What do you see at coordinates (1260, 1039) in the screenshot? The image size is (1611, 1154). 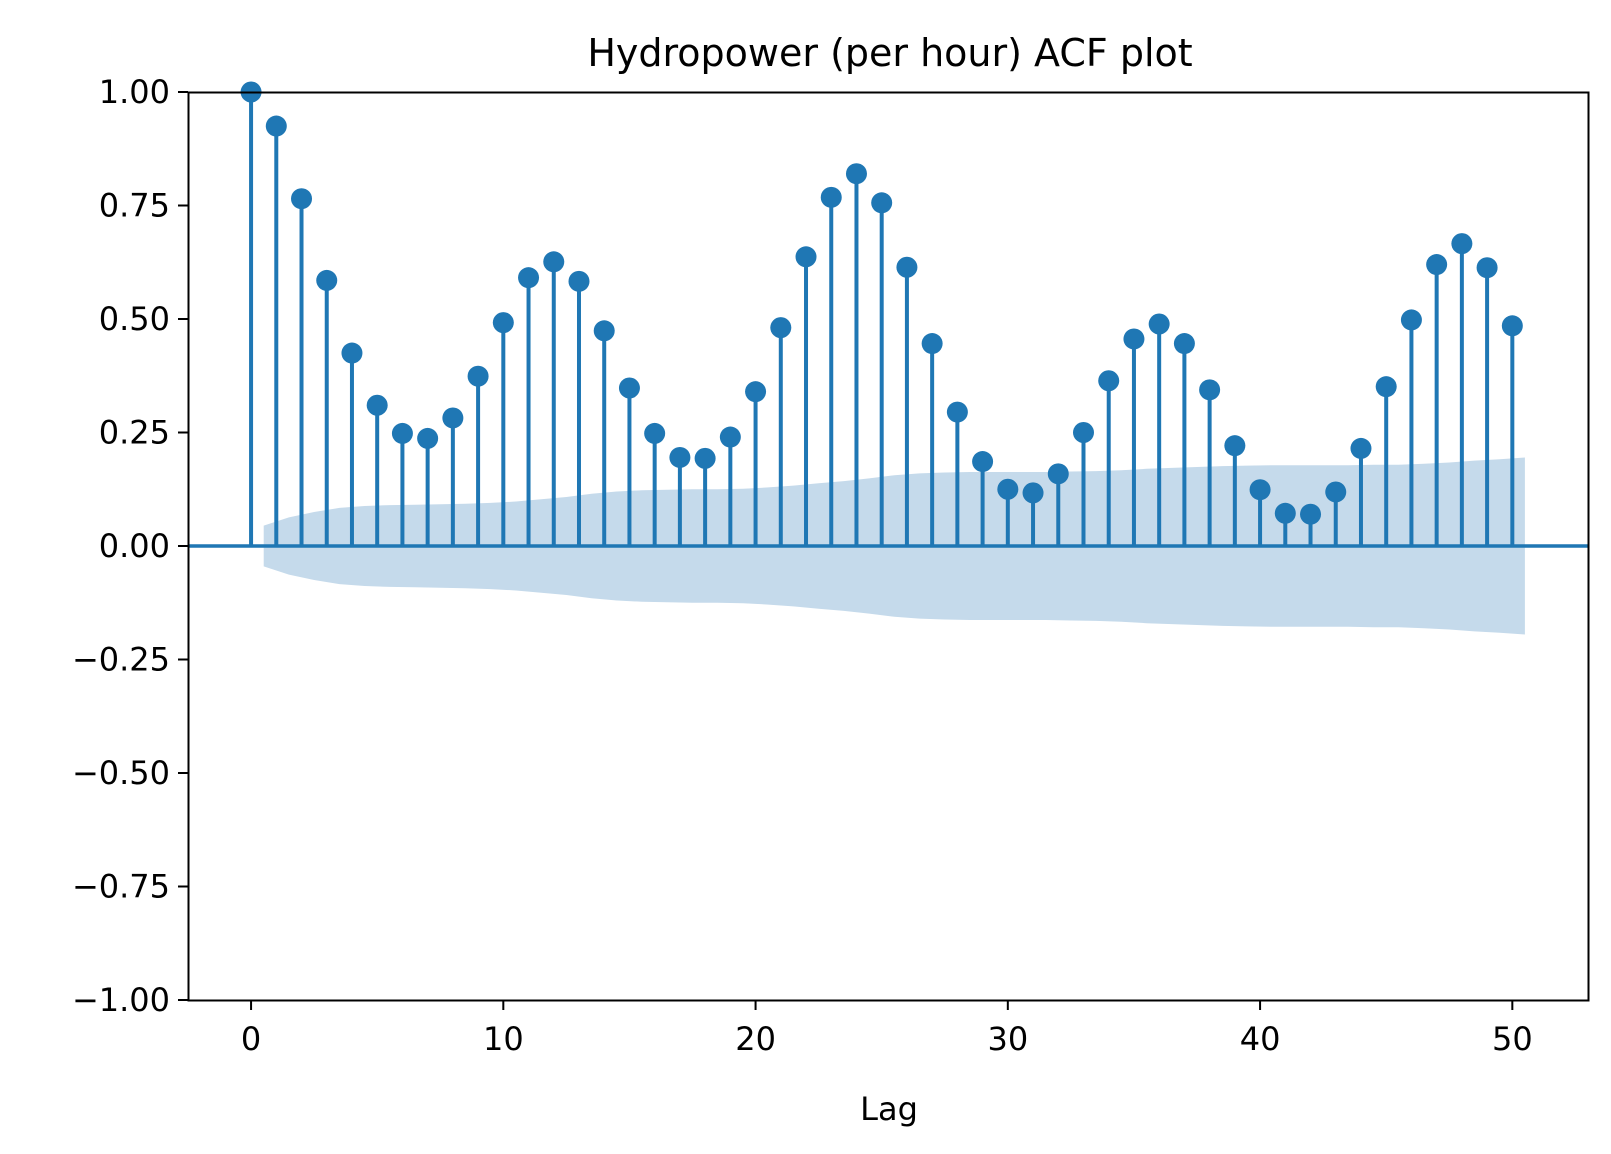 I see `x-tick-label: 40` at bounding box center [1260, 1039].